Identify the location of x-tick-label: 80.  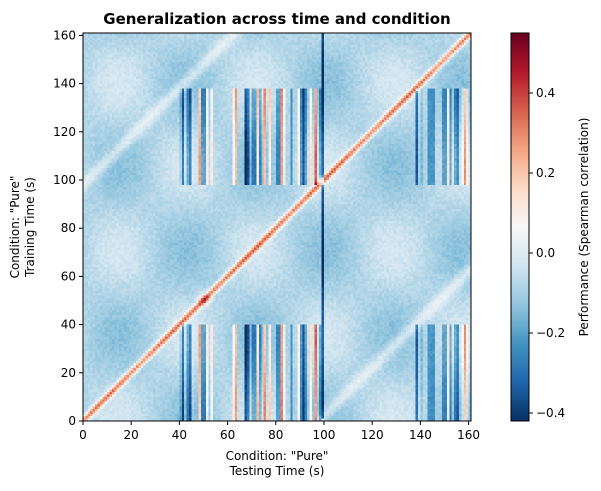
(275, 435).